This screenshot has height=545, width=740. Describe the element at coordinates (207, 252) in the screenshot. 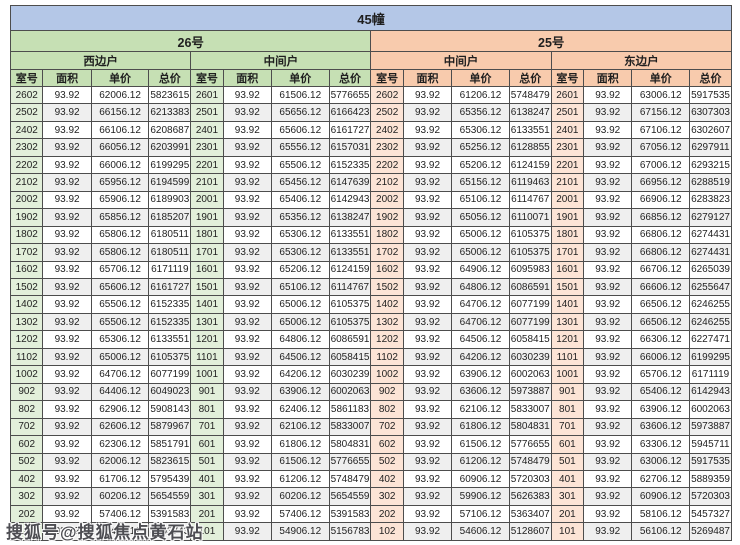

I see `room-cell: 1701` at that location.